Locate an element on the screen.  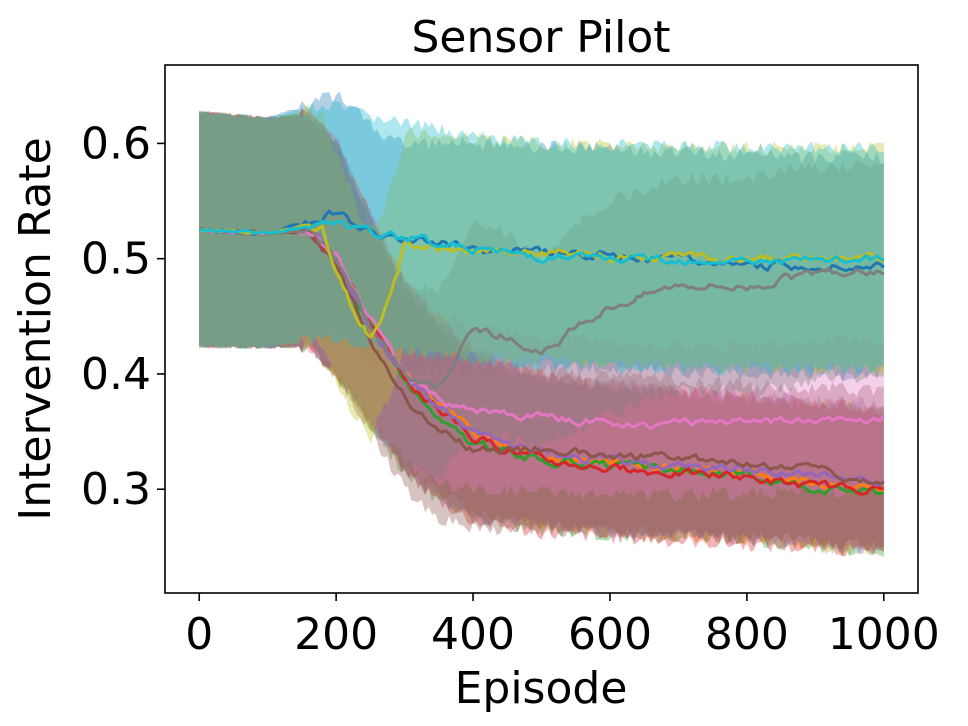
y-tick-label: 0.5 is located at coordinates (116, 259).